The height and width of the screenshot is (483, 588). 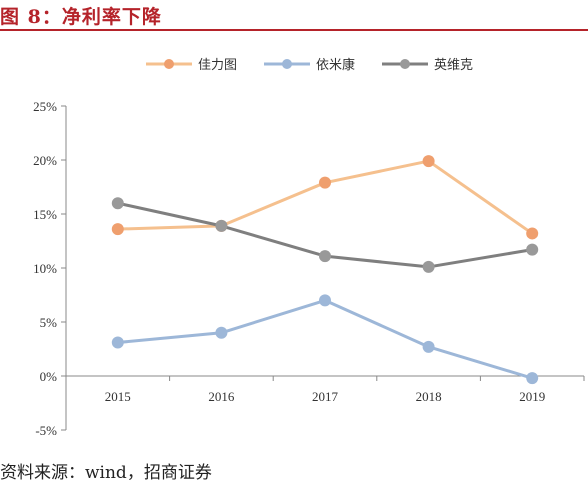 I want to click on legend-label: 英维克, so click(x=453, y=64).